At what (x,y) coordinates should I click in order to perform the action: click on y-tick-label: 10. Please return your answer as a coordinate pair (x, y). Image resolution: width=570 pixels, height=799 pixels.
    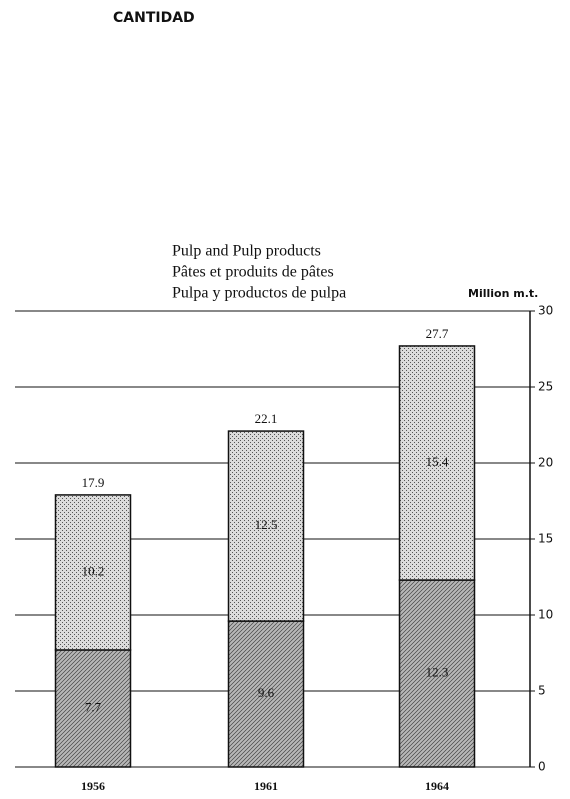
    Looking at the image, I should click on (545, 615).